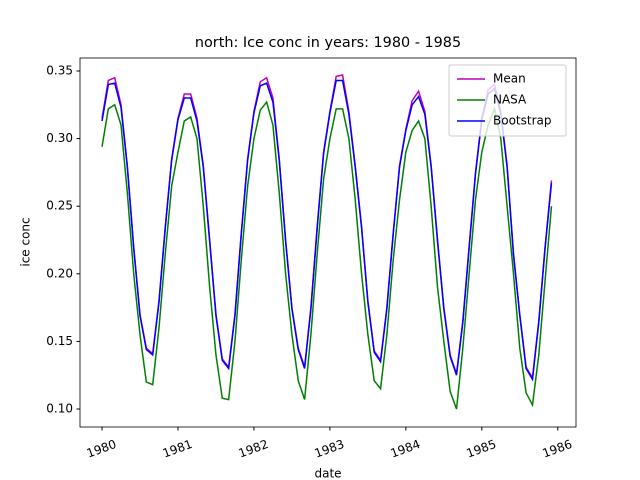 This screenshot has height=480, width=640. I want to click on y-tick-label: 0.10, so click(59, 409).